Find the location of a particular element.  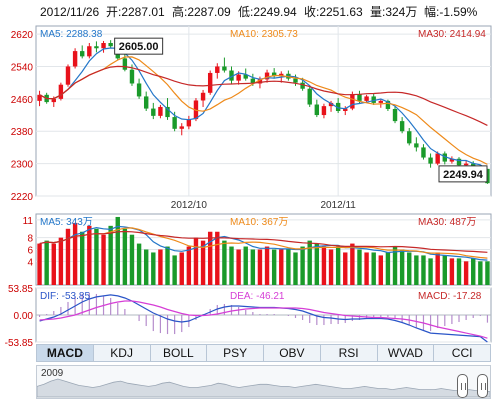

tab-macd: MACD is located at coordinates (65, 353).